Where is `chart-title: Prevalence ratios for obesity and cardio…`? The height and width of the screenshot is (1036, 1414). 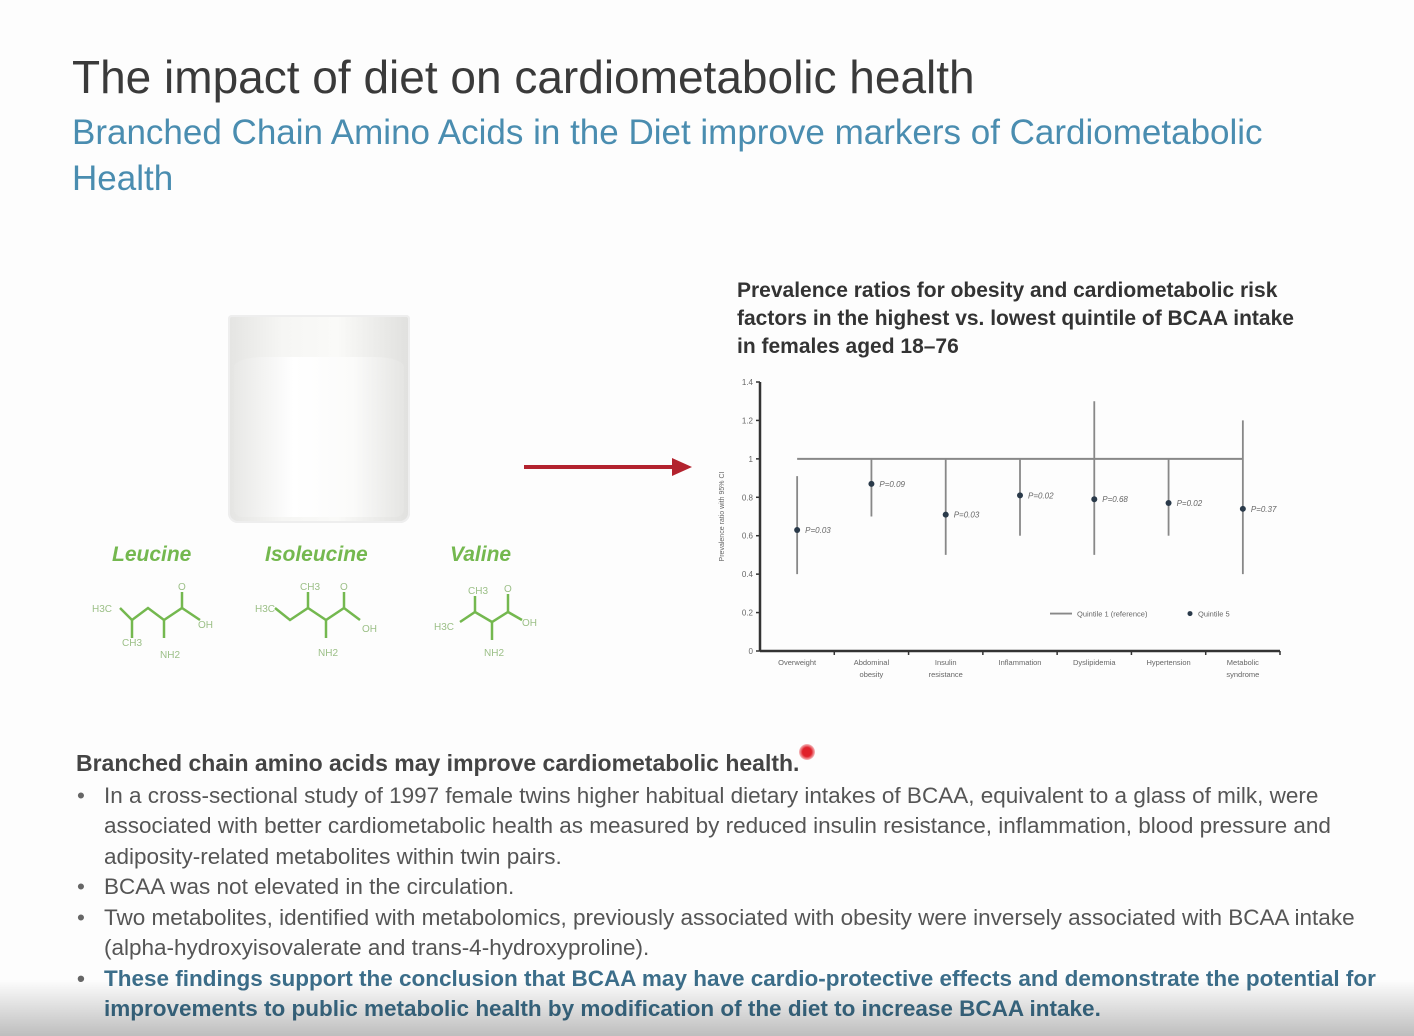 chart-title: Prevalence ratios for obesity and cardio… is located at coordinates (1015, 318).